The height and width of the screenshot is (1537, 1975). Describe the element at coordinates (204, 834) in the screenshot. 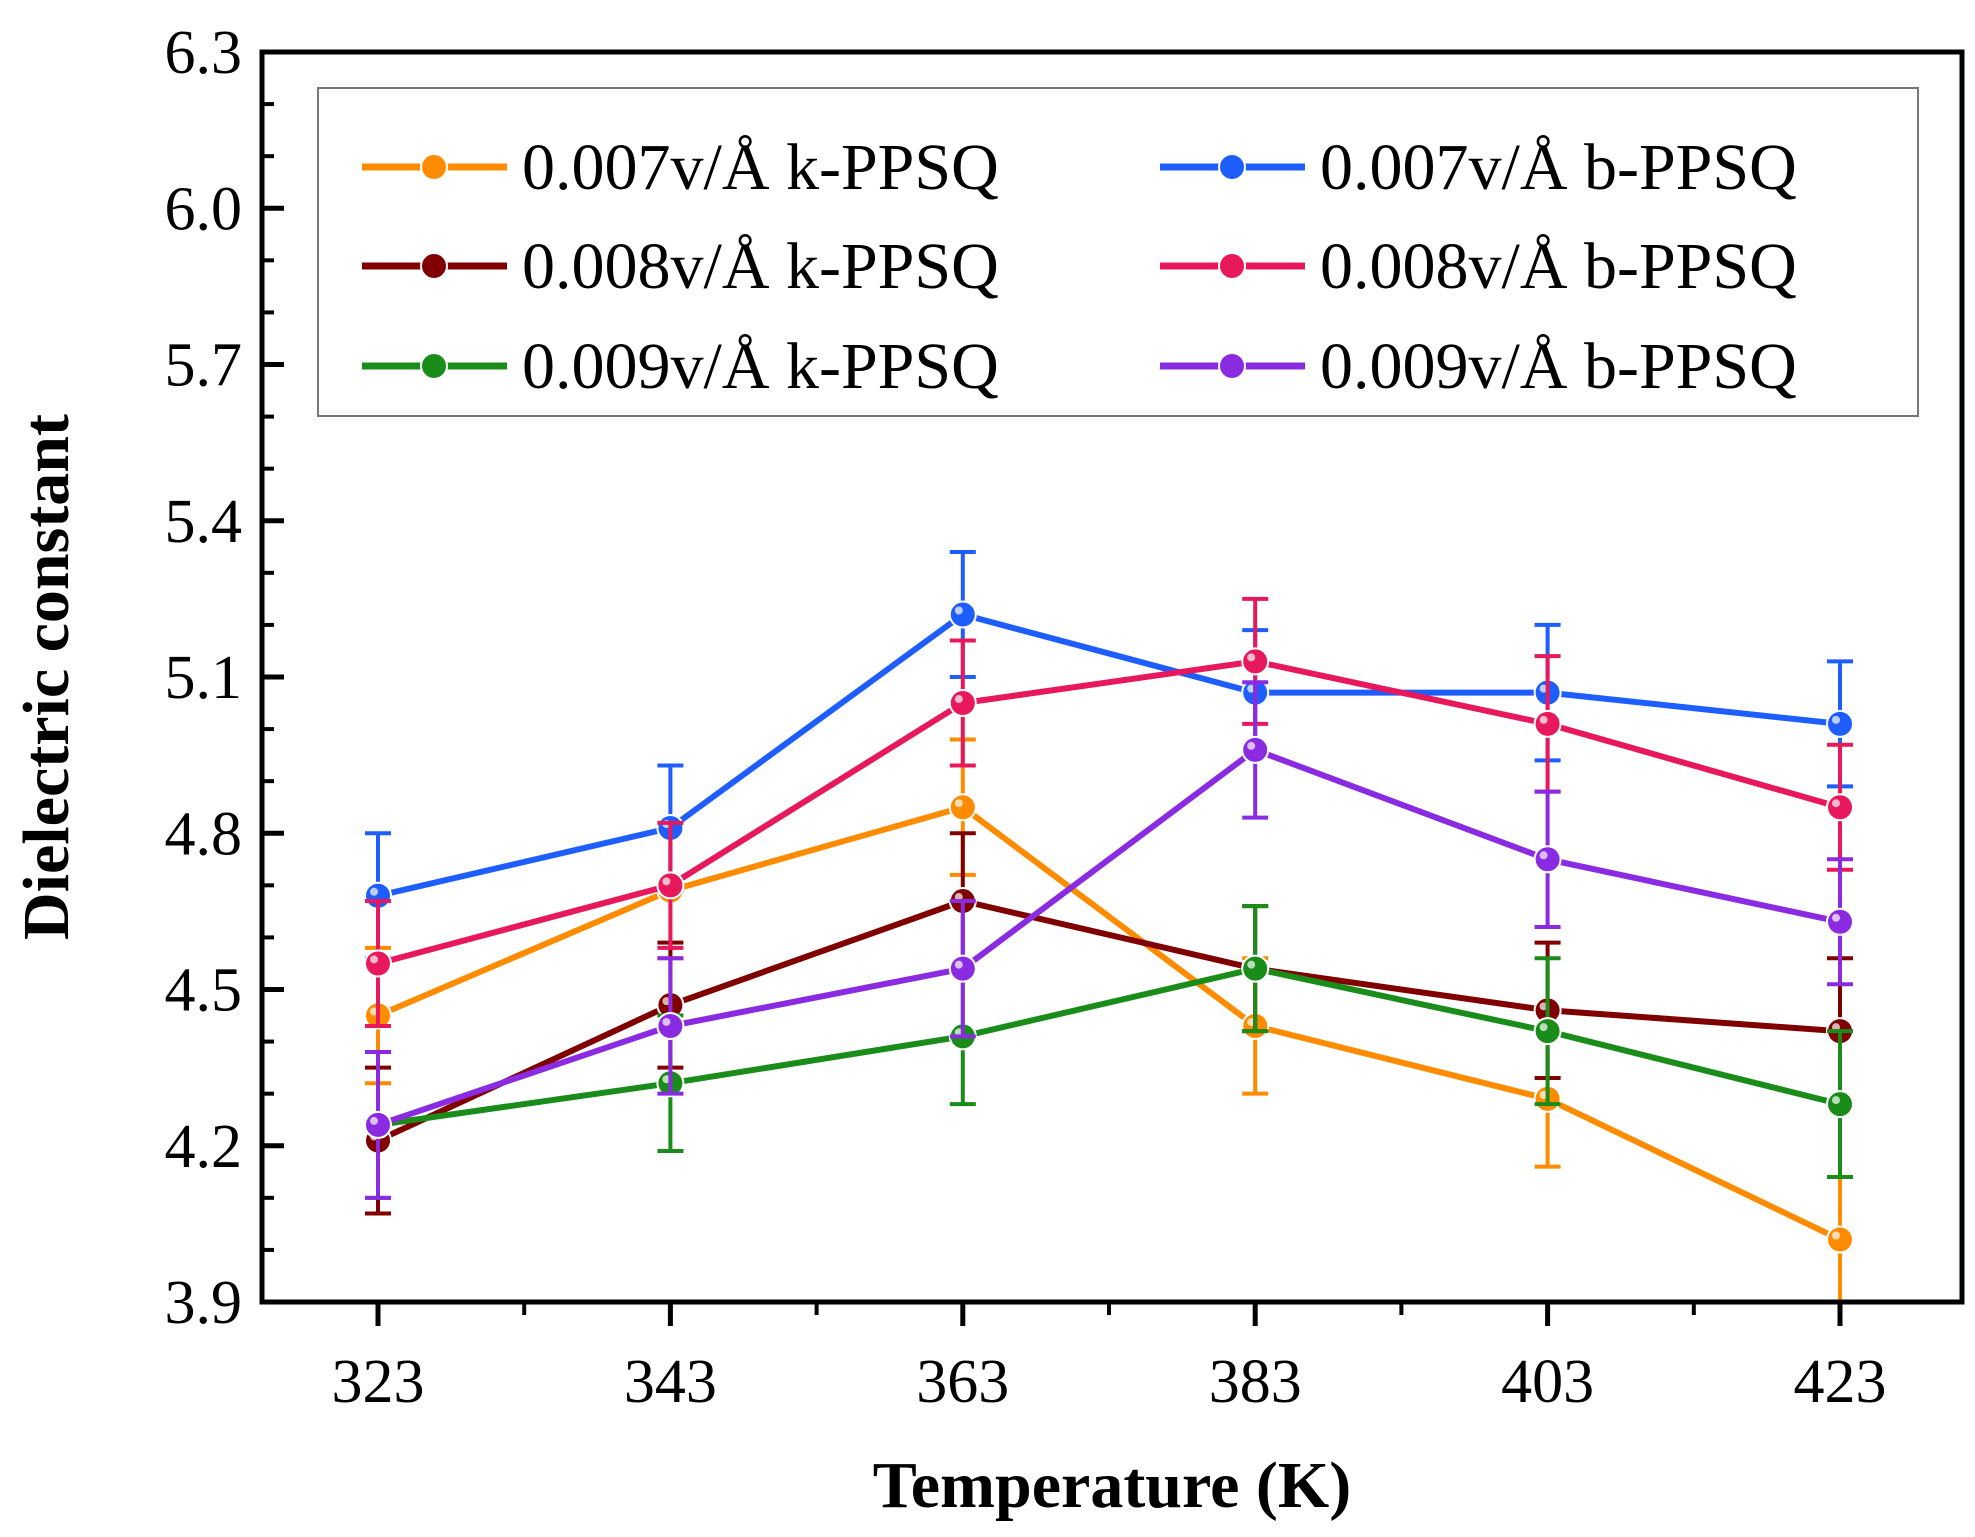

I see `y-tick-label: 4.8` at that location.